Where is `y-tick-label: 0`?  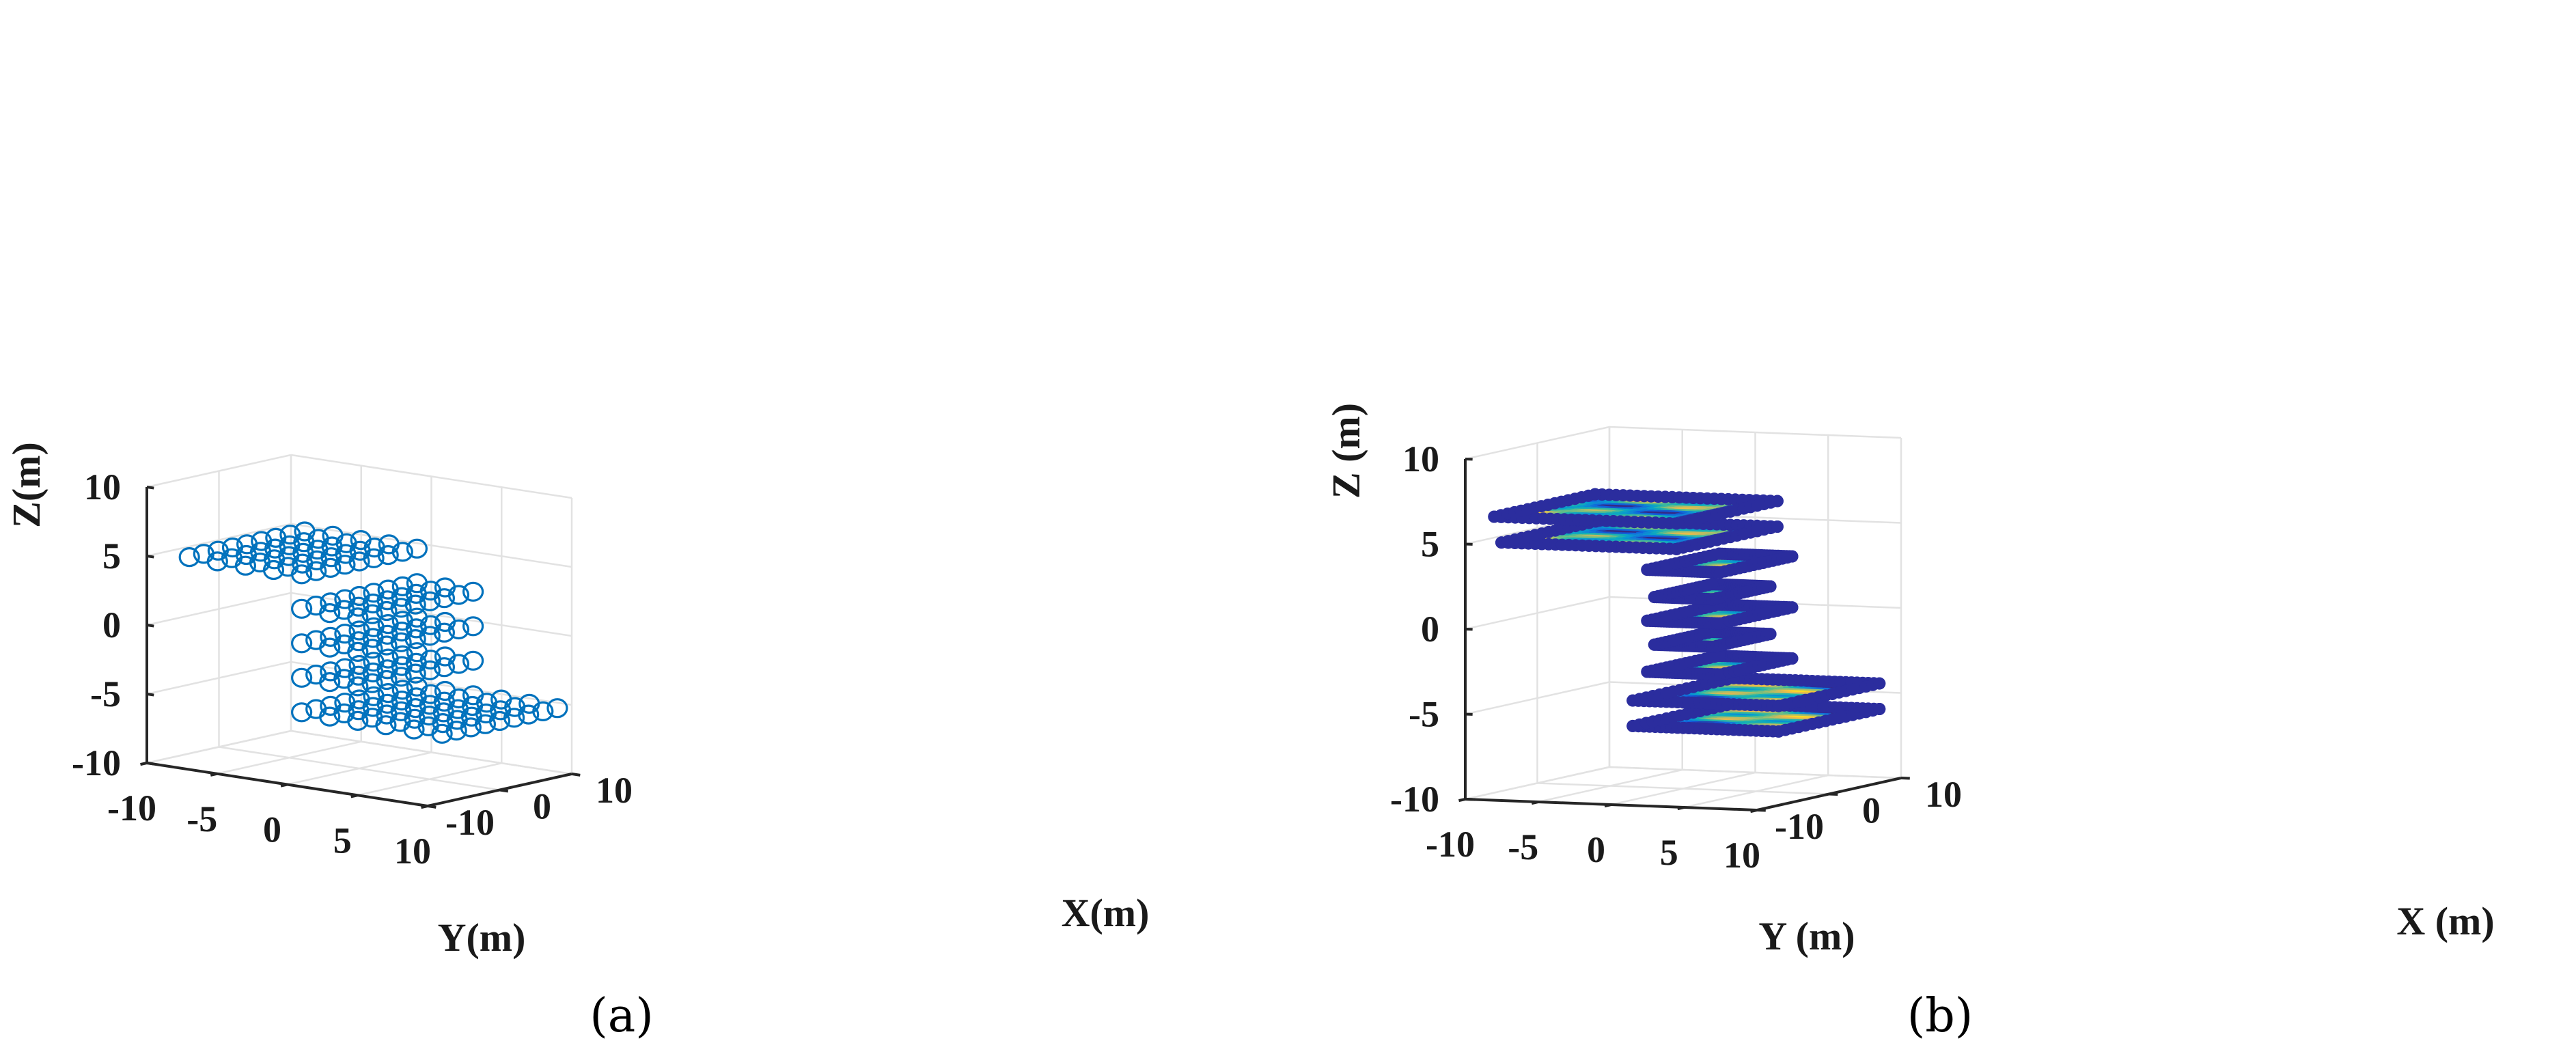 y-tick-label: 0 is located at coordinates (1596, 849).